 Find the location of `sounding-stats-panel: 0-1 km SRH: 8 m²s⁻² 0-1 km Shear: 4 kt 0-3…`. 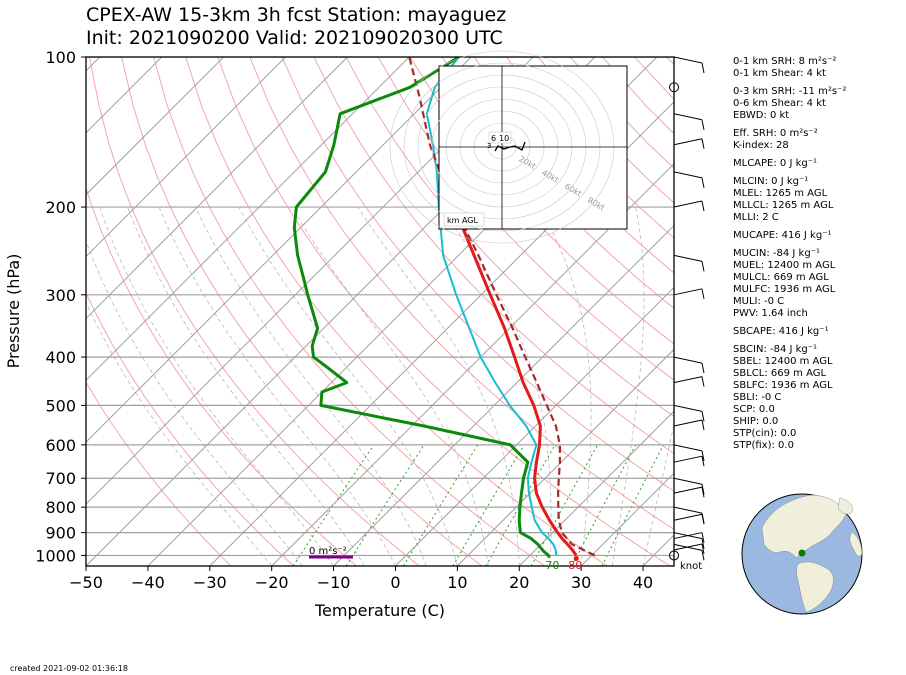

sounding-stats-panel: 0-1 km SRH: 8 m²s⁻² 0-1 km Shear: 4 kt 0-3… is located at coordinates (789, 254).